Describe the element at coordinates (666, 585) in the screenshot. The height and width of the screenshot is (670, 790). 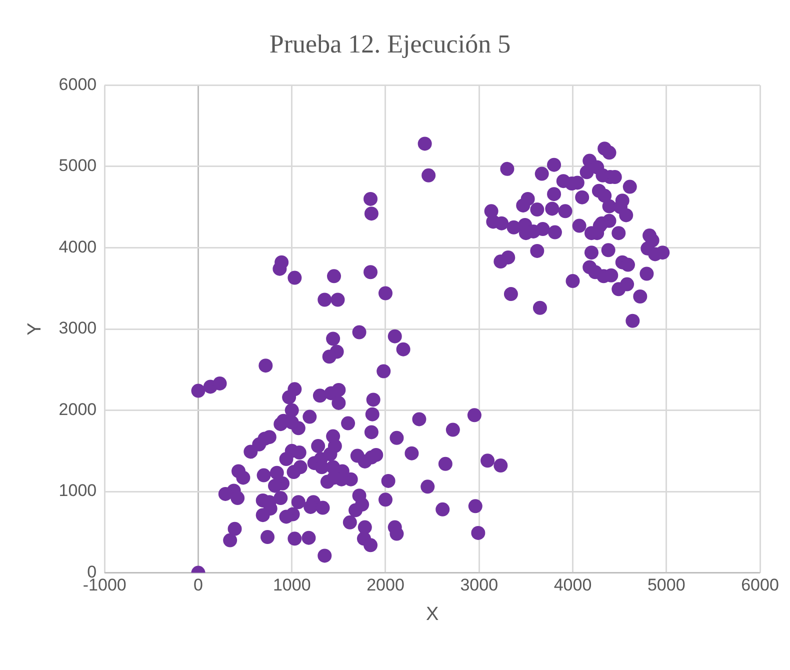
I see `x-tick-label: 5000` at that location.